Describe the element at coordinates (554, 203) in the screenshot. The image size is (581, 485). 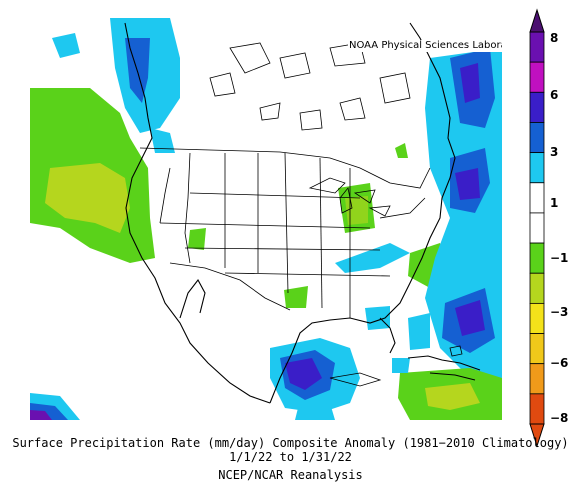
I see `colorbar-label: 1` at that location.